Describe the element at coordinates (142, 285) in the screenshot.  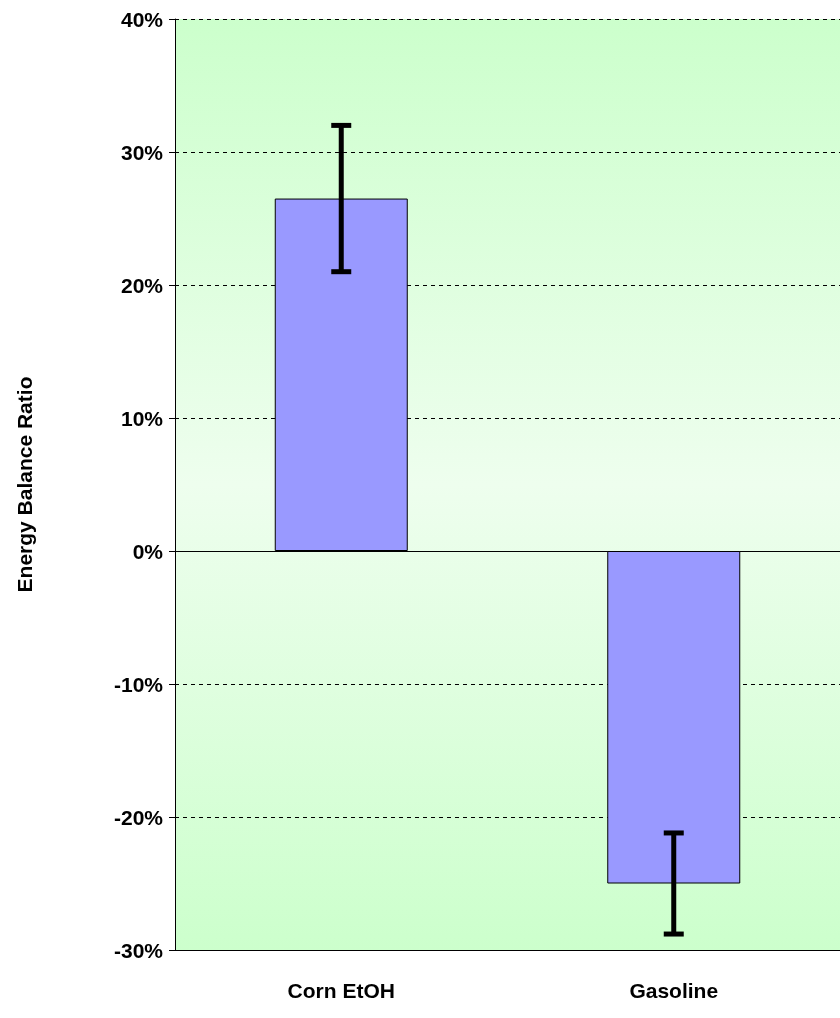
I see `y-tick-label: 20%` at that location.